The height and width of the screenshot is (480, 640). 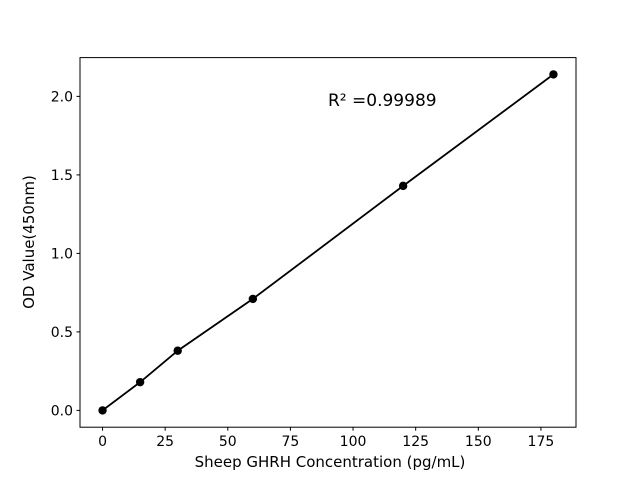 What do you see at coordinates (62, 254) in the screenshot?
I see `y-tick-label: 1.0` at bounding box center [62, 254].